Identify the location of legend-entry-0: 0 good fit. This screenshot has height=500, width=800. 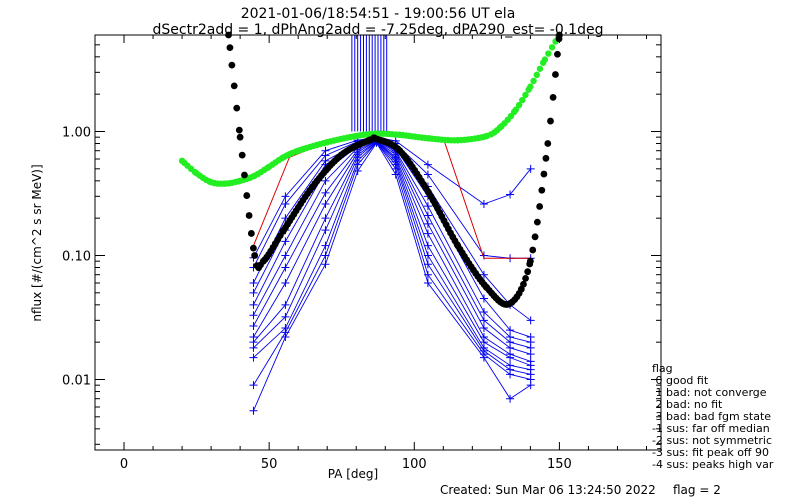
(680, 380).